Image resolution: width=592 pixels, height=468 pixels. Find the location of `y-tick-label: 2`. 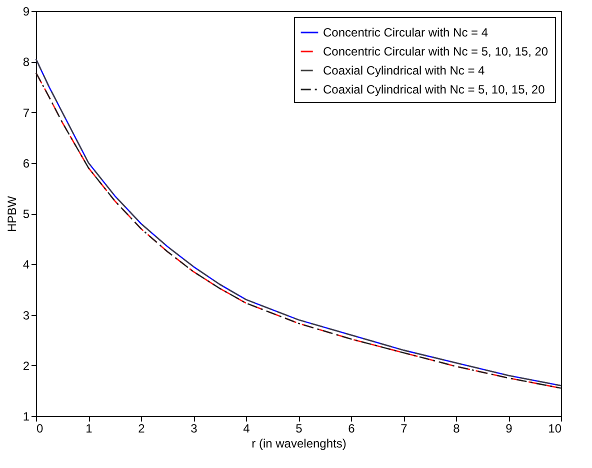

y-tick-label: 2 is located at coordinates (26, 365).